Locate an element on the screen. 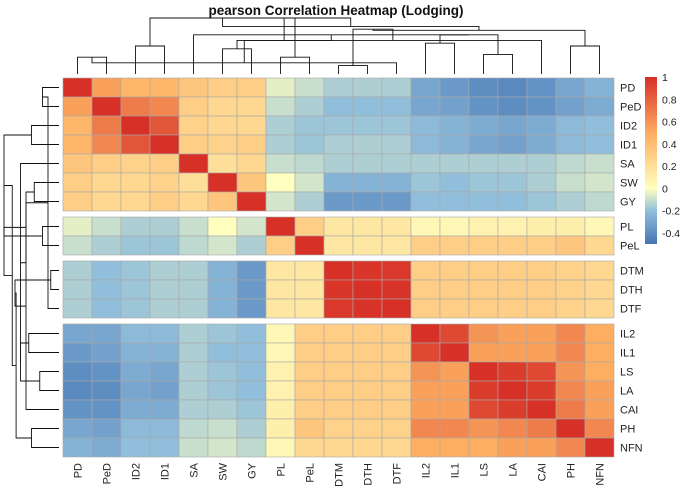  column-label: PL is located at coordinates (282, 469).